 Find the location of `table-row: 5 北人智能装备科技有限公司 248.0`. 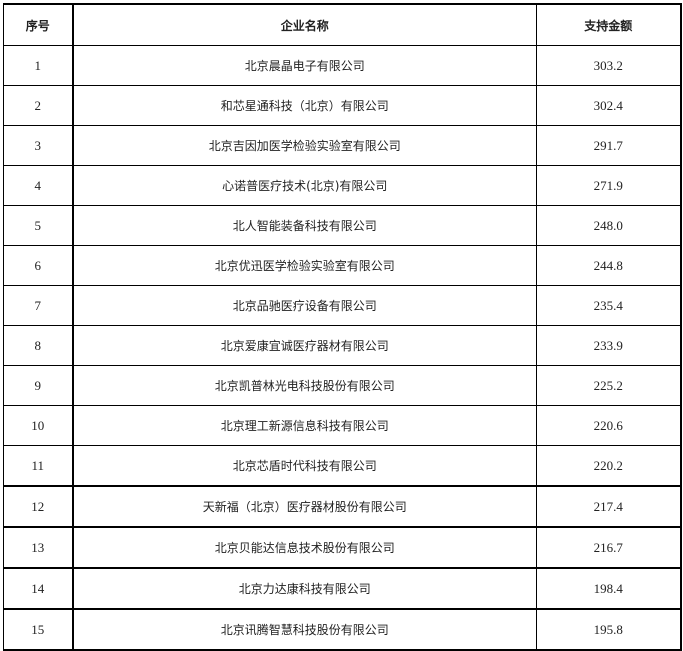

table-row: 5 北人智能装备科技有限公司 248.0 is located at coordinates (342, 225).